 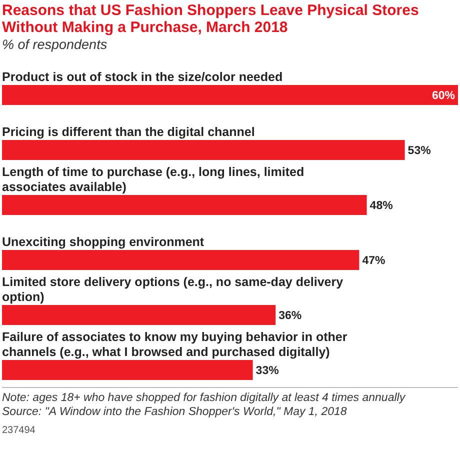 I want to click on data-label: 60%, so click(x=443, y=96).